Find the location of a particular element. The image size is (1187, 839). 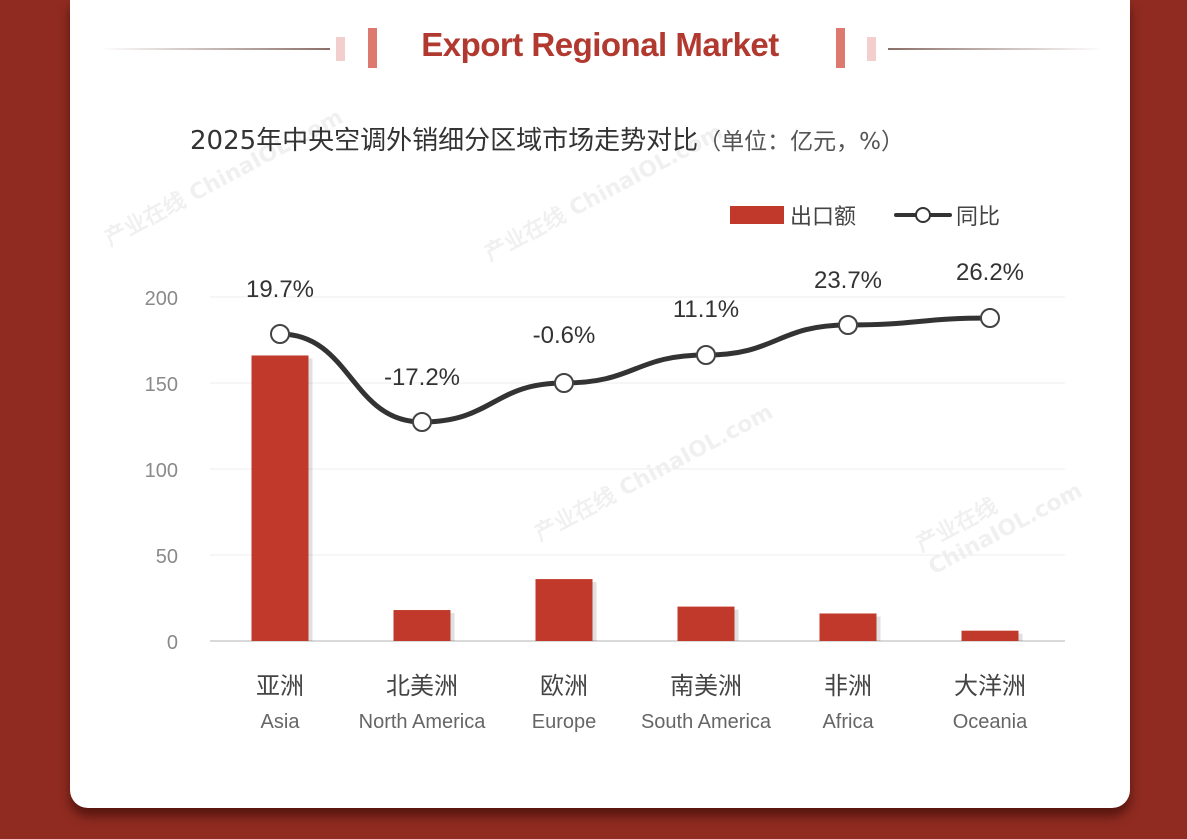

frame-left is located at coordinates (35, 419).